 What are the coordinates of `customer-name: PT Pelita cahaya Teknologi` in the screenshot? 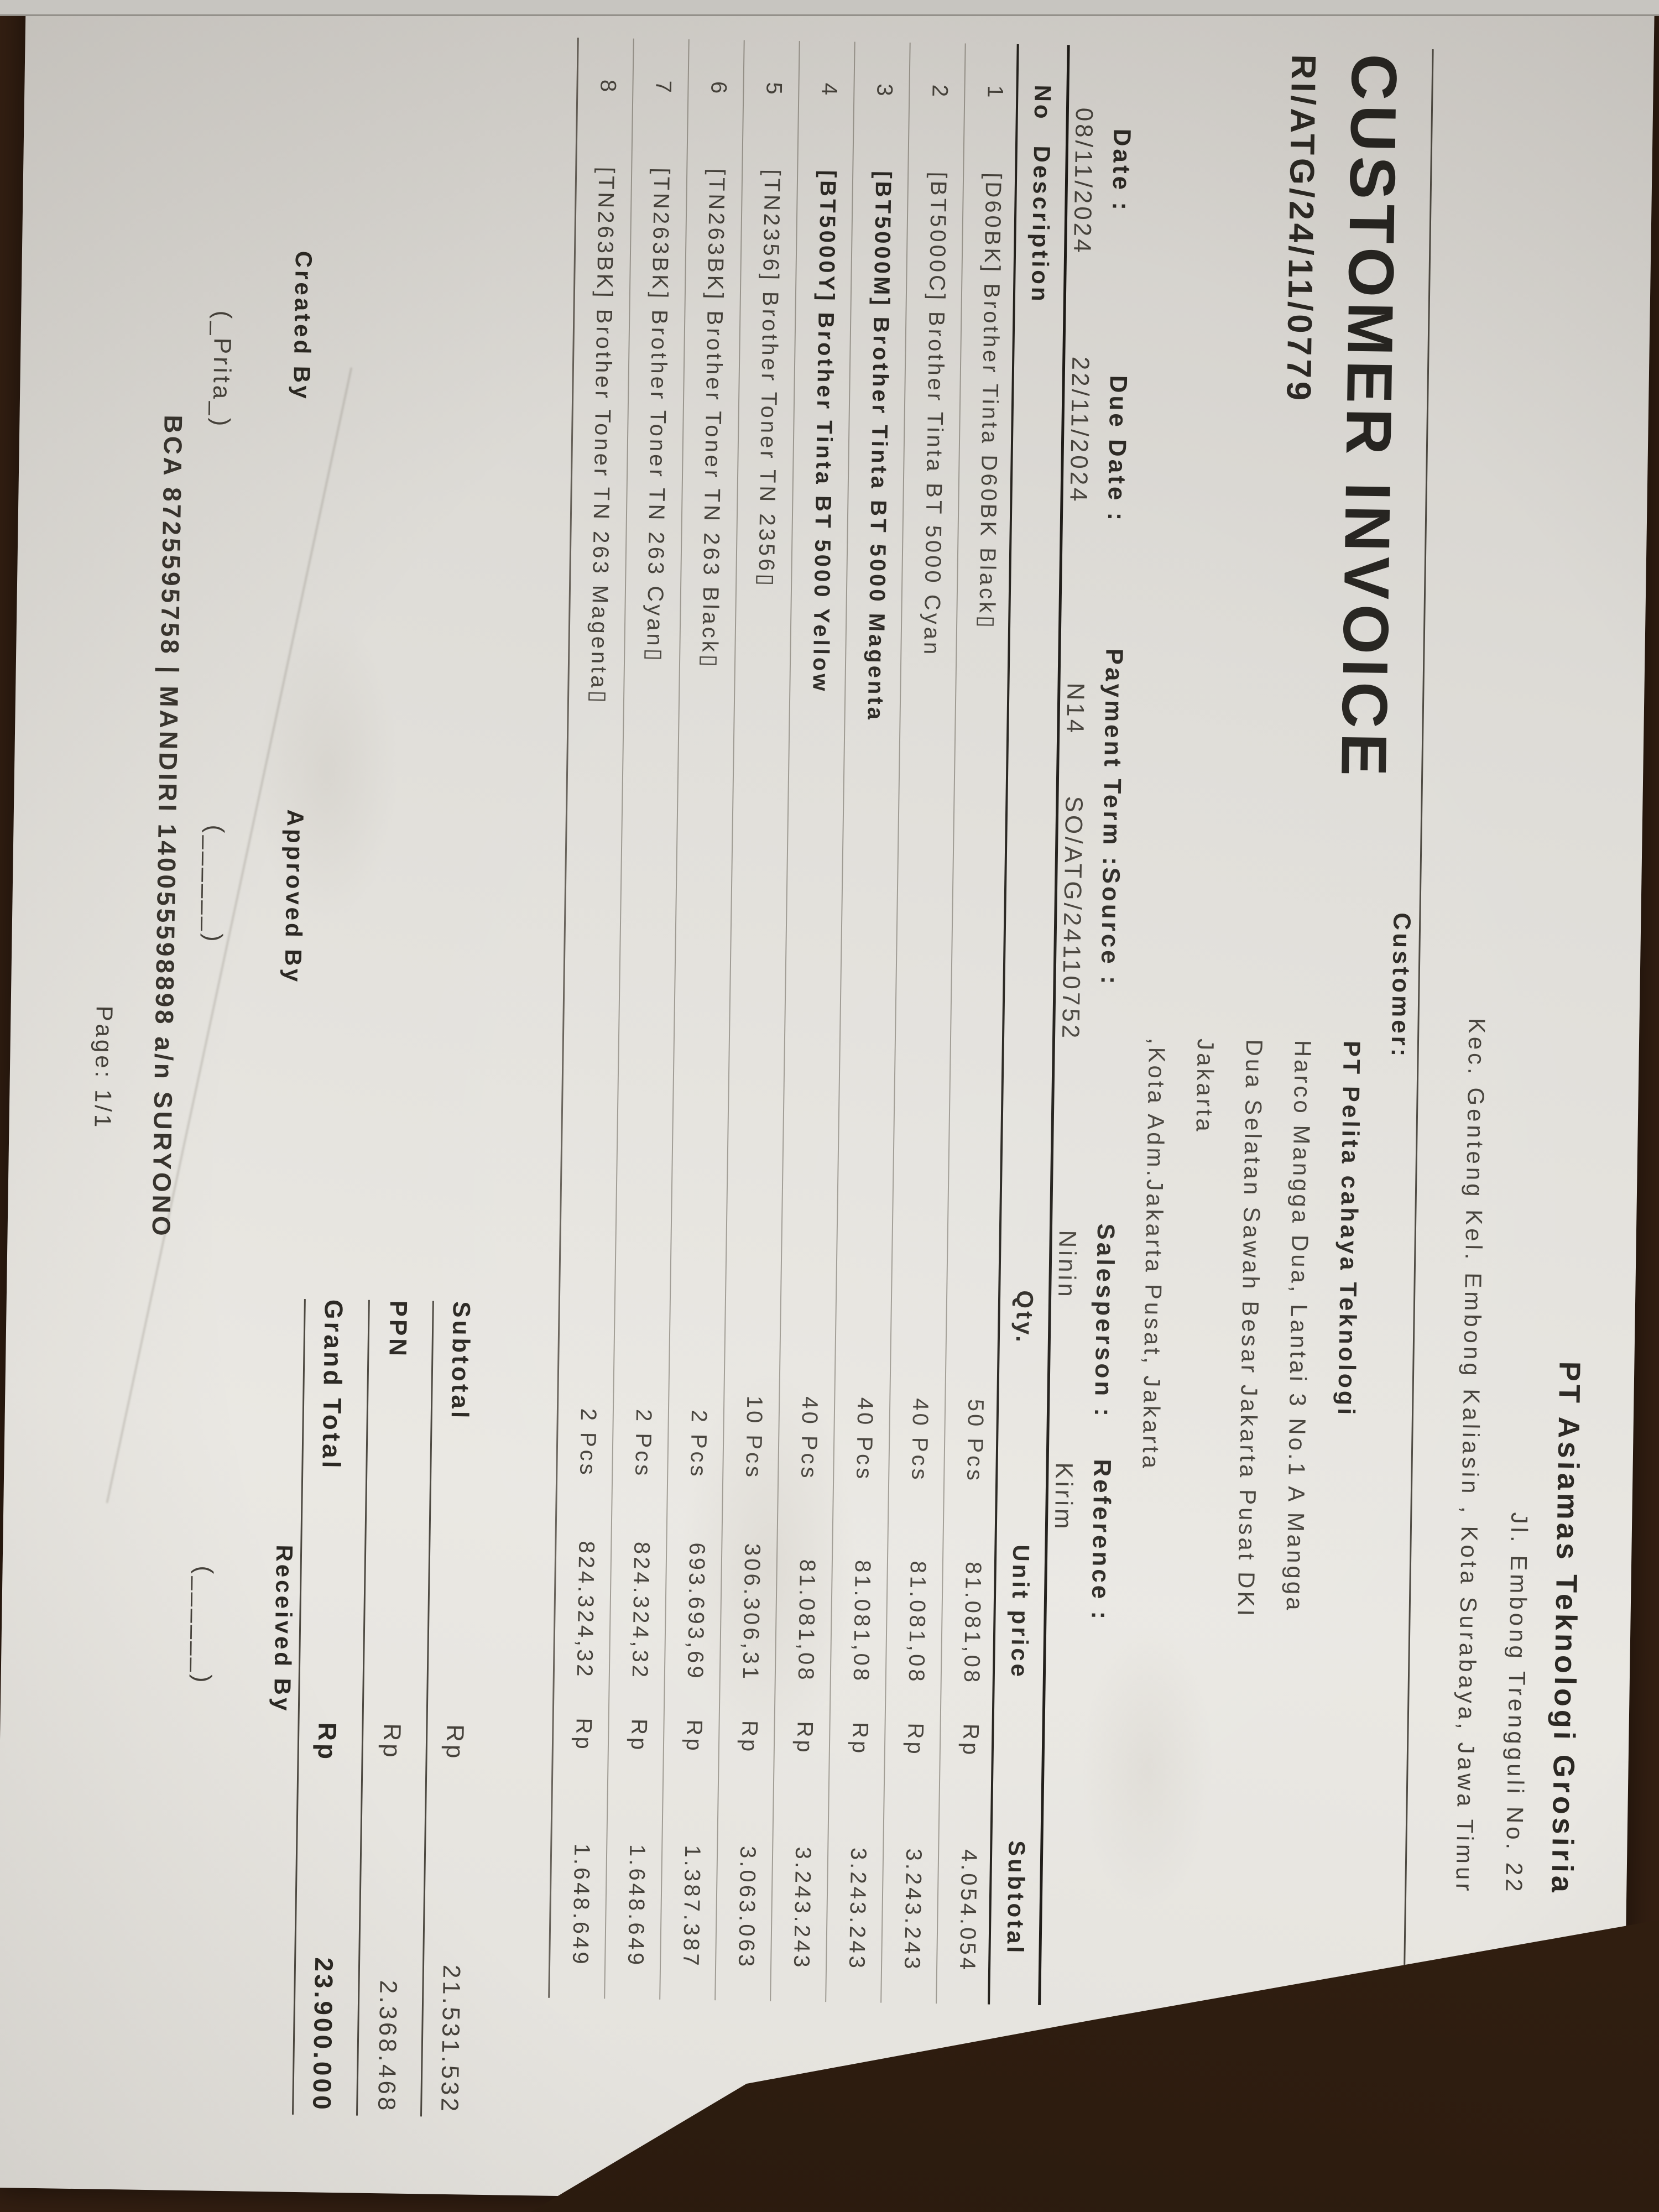 It's located at (1348, 1229).